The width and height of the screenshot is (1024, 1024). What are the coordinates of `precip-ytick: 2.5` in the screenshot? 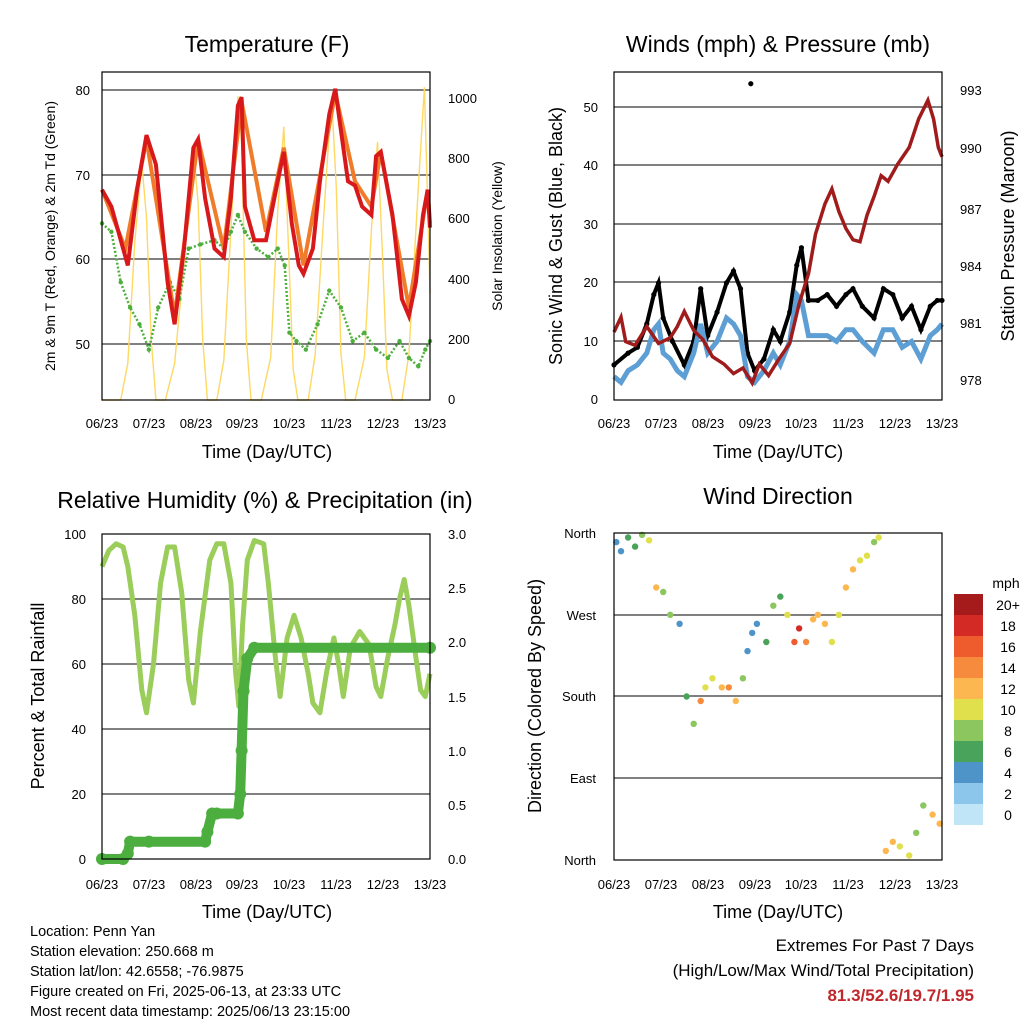 It's located at (457, 588).